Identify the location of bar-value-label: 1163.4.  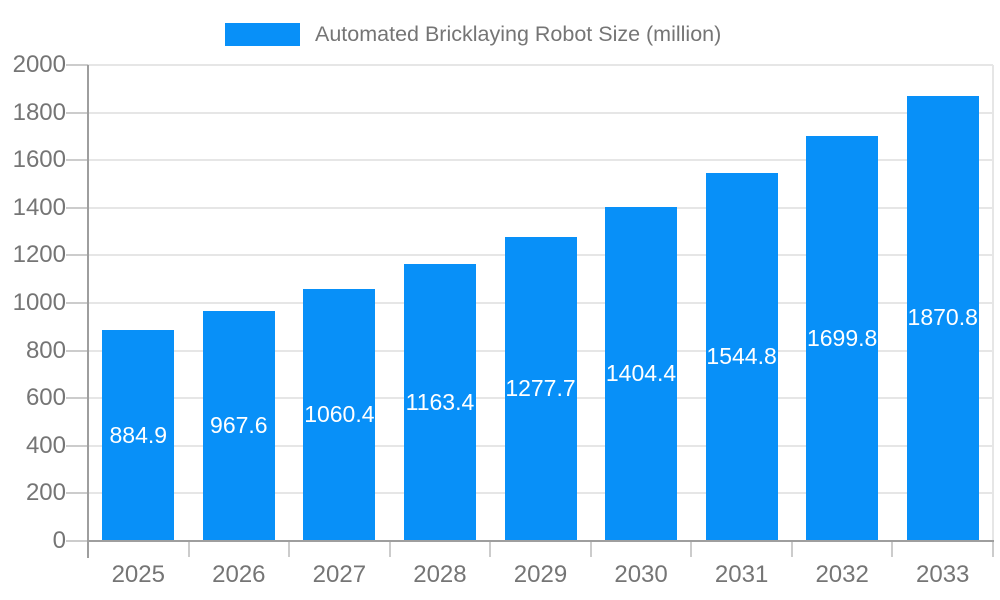
(440, 401).